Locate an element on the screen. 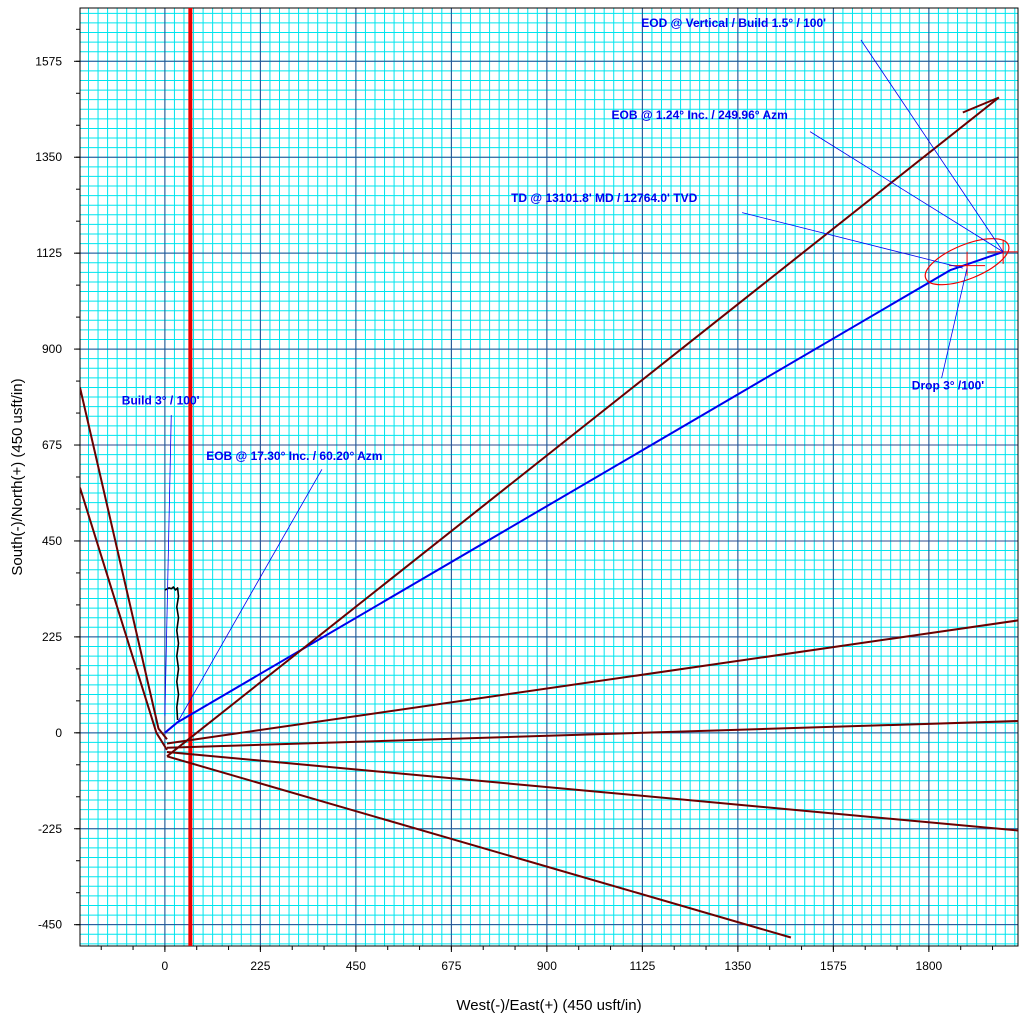 This screenshot has height=1025, width=1021. annotation-label: EOB @ 1.24° Inc. / 249.96° Azm is located at coordinates (700, 115).